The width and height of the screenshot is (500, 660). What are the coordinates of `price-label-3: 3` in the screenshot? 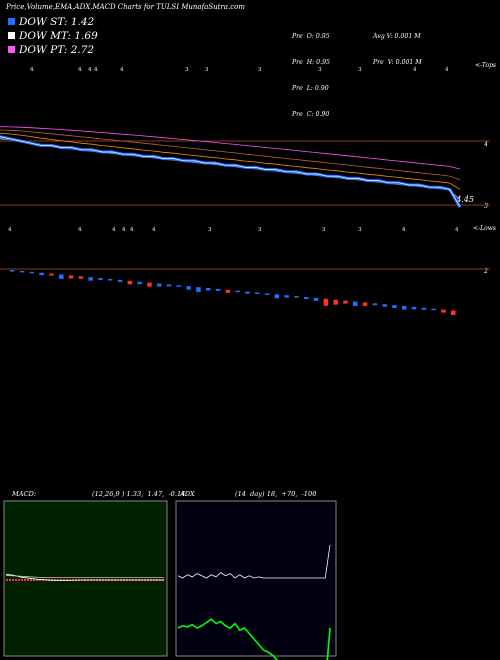 It's located at (486, 206).